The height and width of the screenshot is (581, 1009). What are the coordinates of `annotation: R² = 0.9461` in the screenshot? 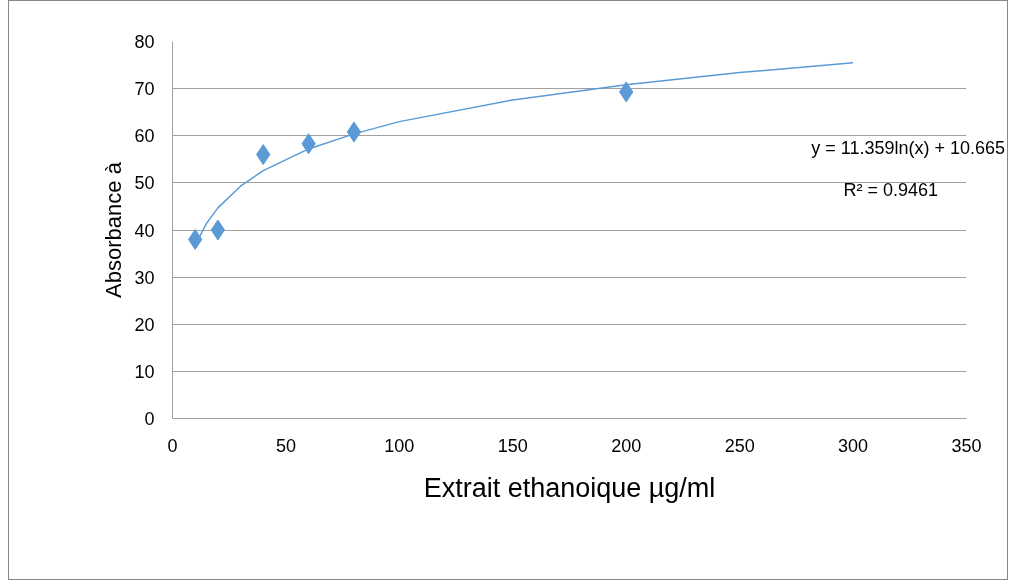 It's located at (890, 190).